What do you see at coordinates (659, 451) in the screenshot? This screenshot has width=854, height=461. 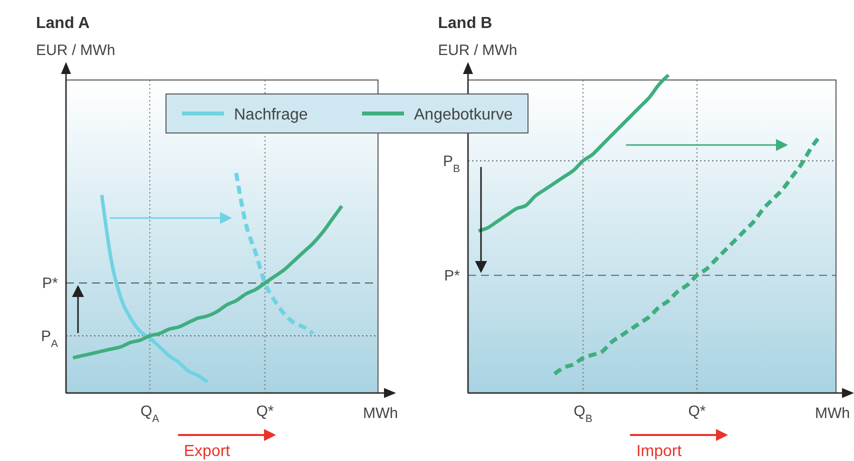 I see `text: Import` at bounding box center [659, 451].